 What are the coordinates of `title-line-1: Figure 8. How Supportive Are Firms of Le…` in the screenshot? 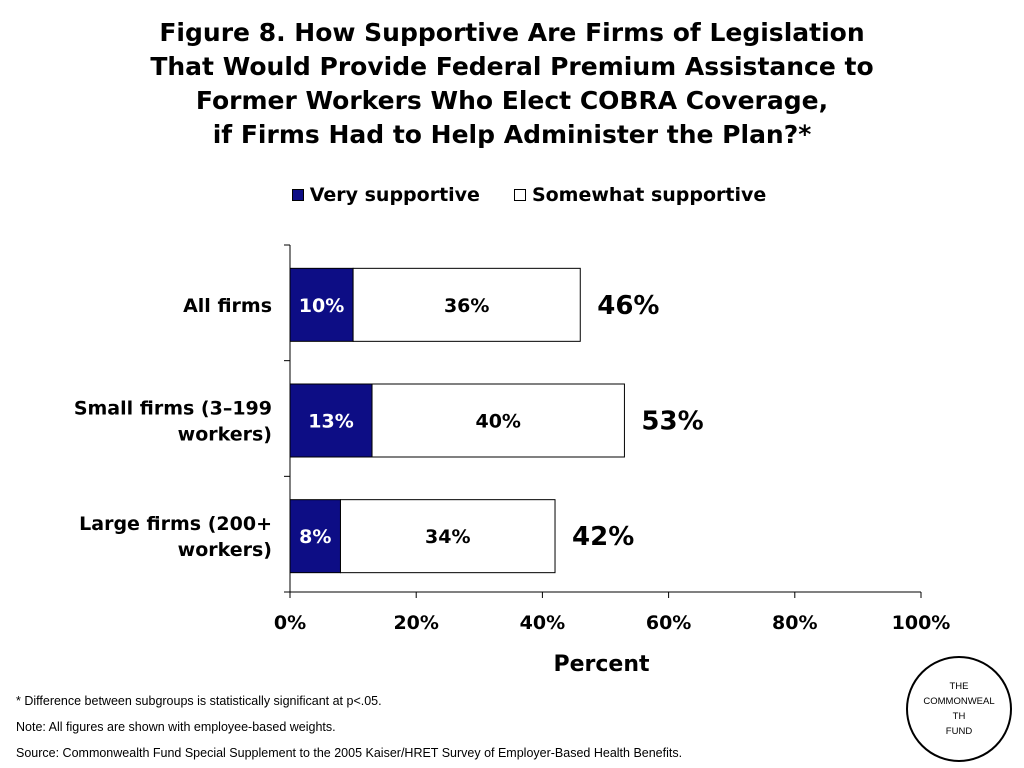 It's located at (512, 32).